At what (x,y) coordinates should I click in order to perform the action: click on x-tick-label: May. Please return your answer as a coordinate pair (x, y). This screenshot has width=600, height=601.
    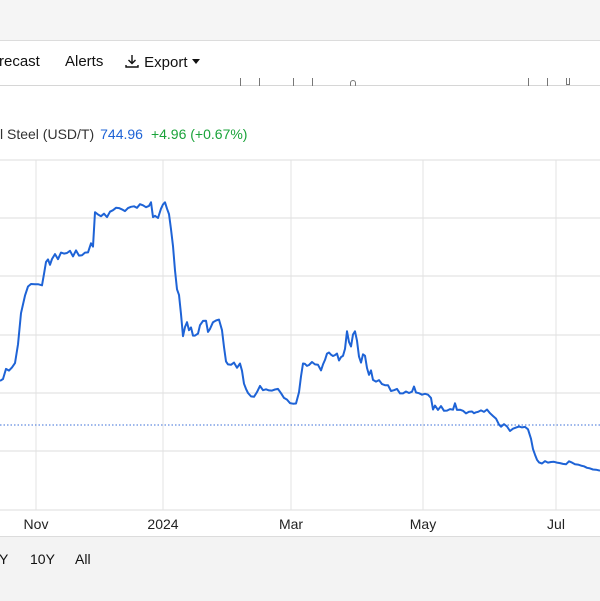
    Looking at the image, I should click on (423, 524).